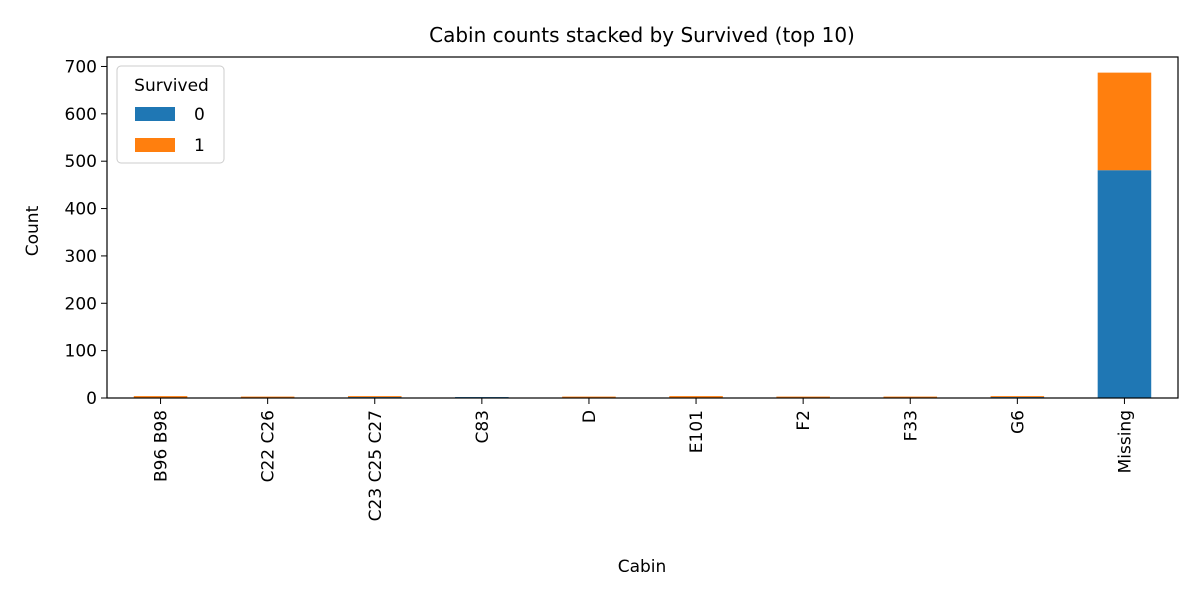 This screenshot has width=1200, height=600. What do you see at coordinates (81, 352) in the screenshot?
I see `y-tick-label: 100` at bounding box center [81, 352].